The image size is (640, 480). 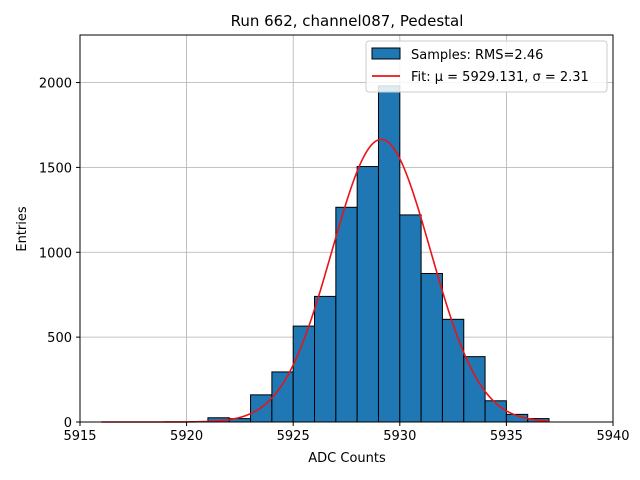 I want to click on y-axis-ticks: 0 500 1000 1500 2000, so click(x=59, y=254).